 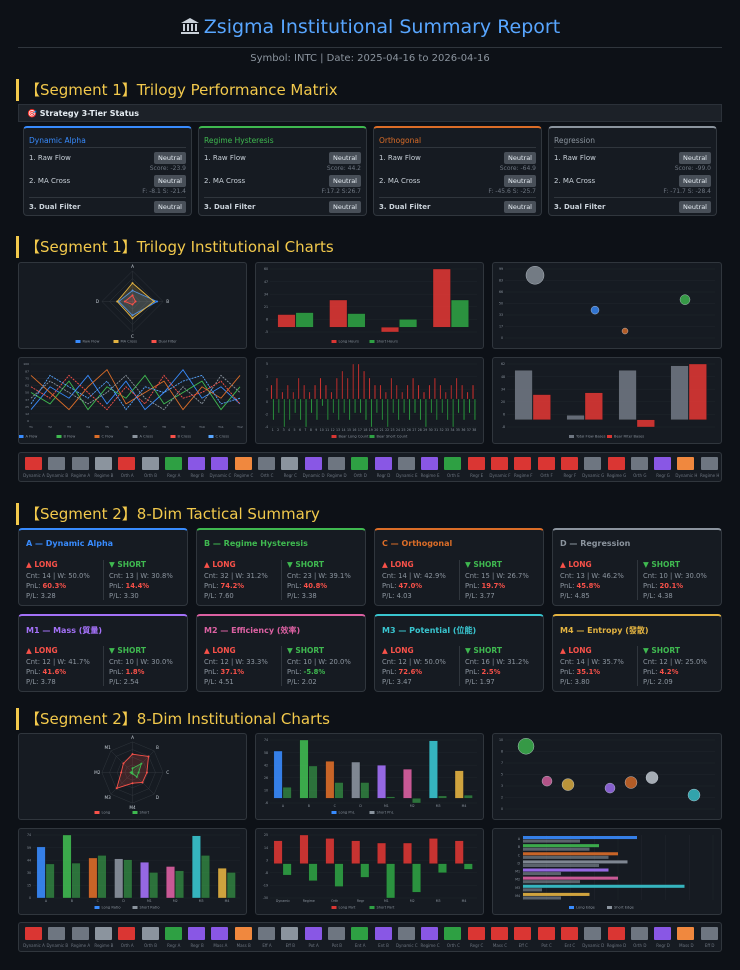 I want to click on tier-row-label: 2. MA Cross, so click(x=50, y=181).